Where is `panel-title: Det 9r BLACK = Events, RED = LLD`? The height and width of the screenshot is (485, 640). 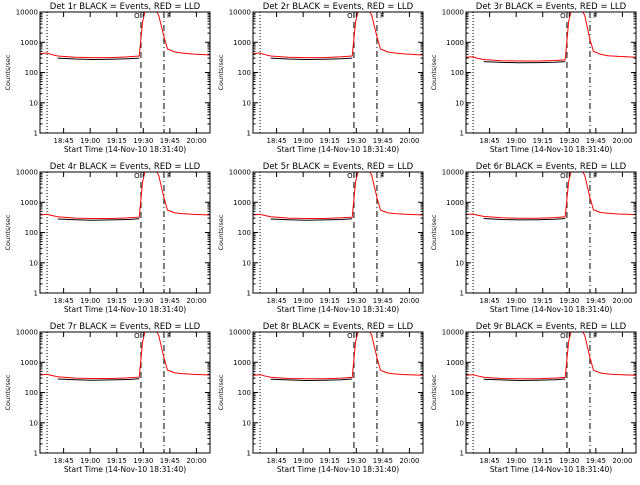 panel-title: Det 9r BLACK = Events, RED = LLD is located at coordinates (551, 327).